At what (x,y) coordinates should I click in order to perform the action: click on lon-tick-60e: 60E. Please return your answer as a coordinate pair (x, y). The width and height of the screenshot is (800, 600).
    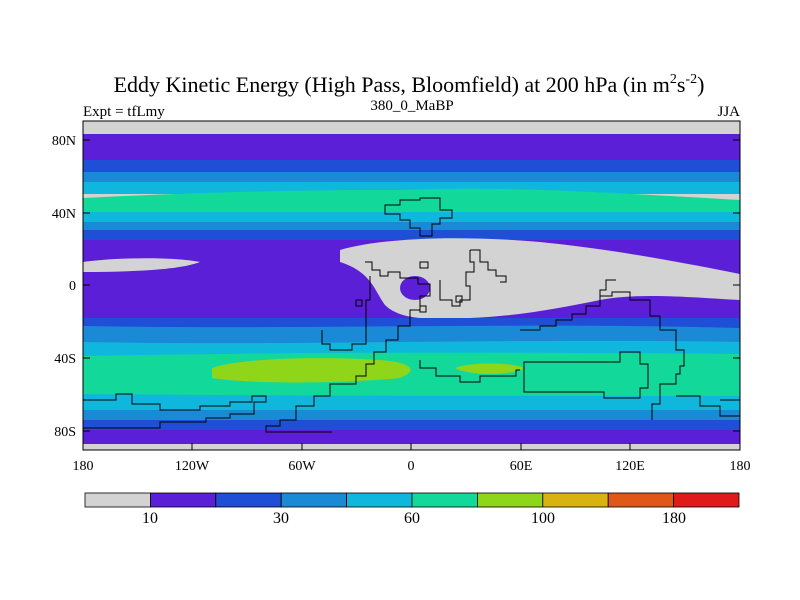
    Looking at the image, I should click on (521, 466).